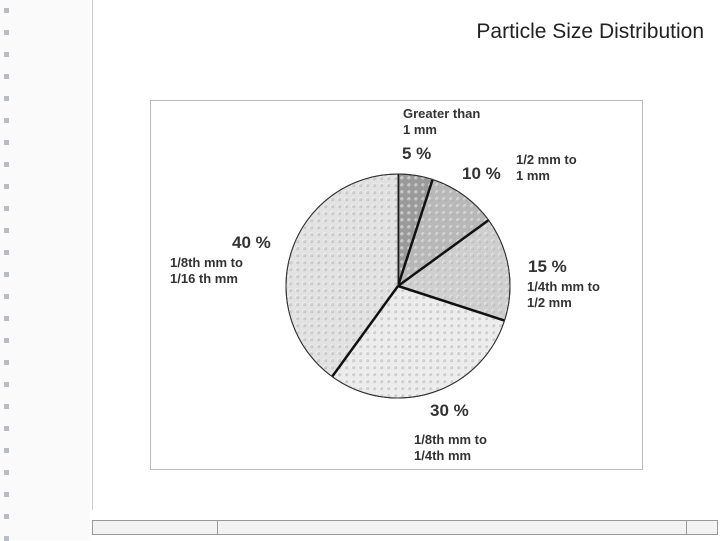  What do you see at coordinates (590, 31) in the screenshot?
I see `slide-title: Particle Size Distribution` at bounding box center [590, 31].